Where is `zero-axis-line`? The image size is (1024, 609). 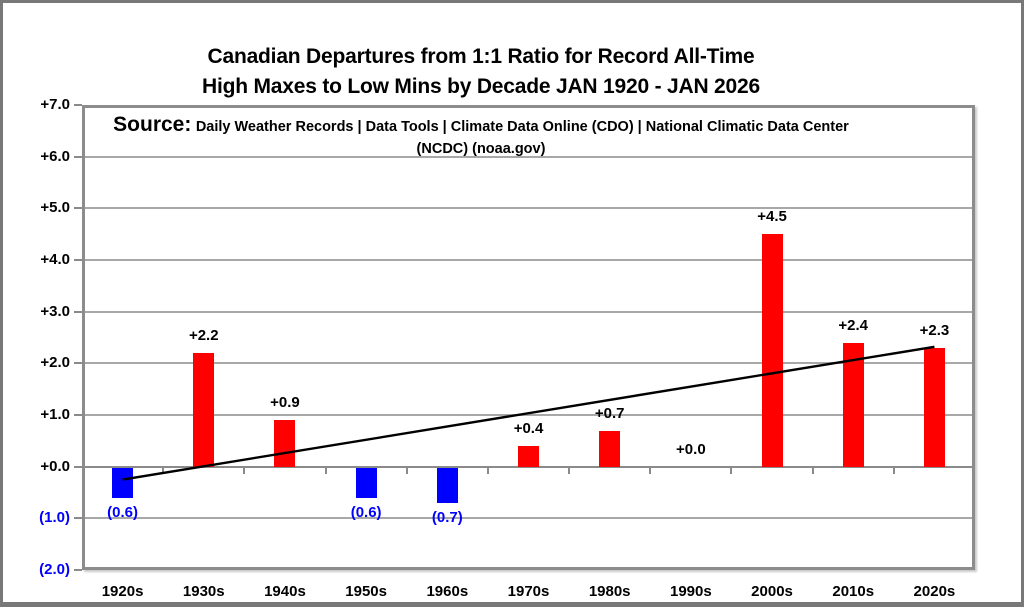 zero-axis-line is located at coordinates (528, 466).